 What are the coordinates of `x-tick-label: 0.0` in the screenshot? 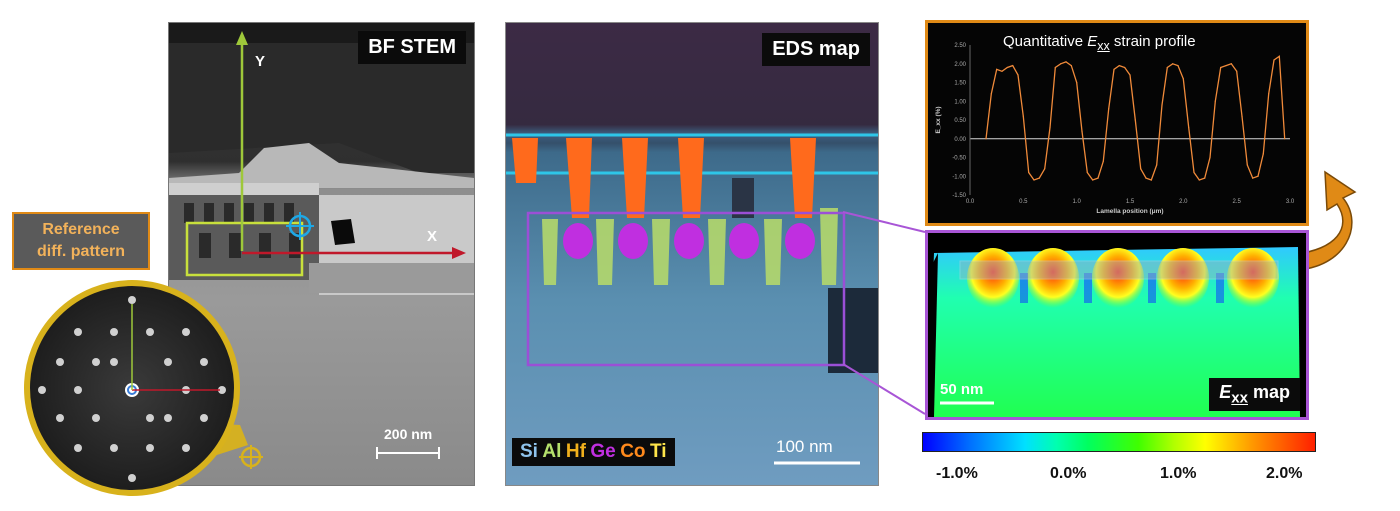 It's located at (970, 202).